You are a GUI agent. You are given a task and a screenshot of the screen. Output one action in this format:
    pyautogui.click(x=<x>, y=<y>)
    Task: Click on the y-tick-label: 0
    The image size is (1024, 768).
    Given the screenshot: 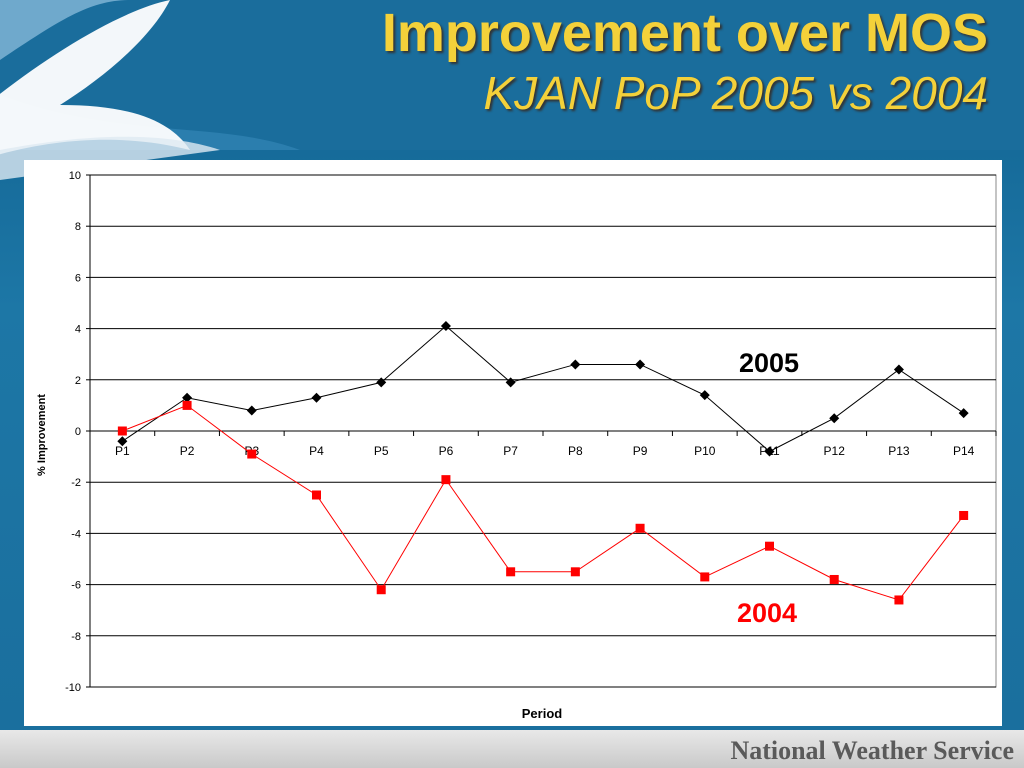 What is the action you would take?
    pyautogui.click(x=78, y=432)
    